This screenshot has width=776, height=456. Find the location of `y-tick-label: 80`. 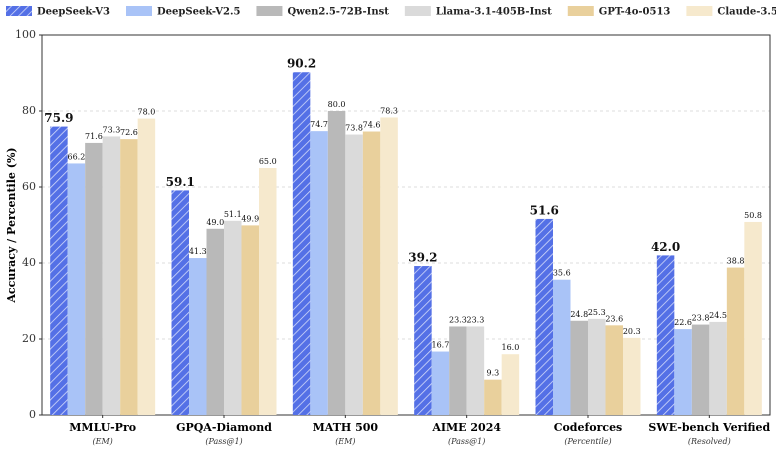

y-tick-label: 80 is located at coordinates (29, 110).